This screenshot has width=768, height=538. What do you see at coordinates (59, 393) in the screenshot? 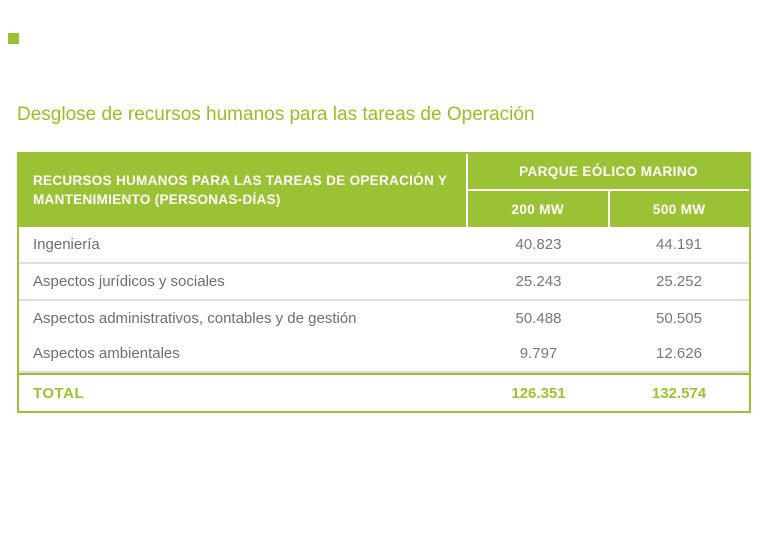
I see `total-label: TOTAL` at bounding box center [59, 393].